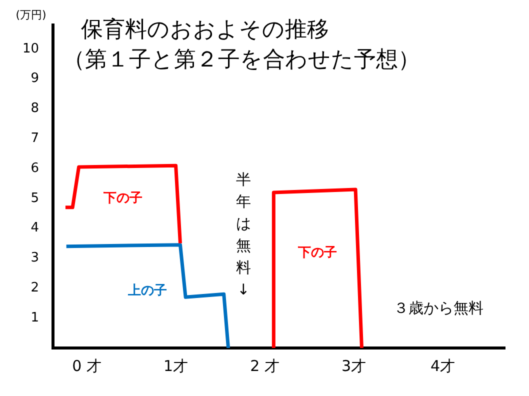 The image size is (529, 396). I want to click on chart-title: 保育料のおおよその推移, so click(205, 29).